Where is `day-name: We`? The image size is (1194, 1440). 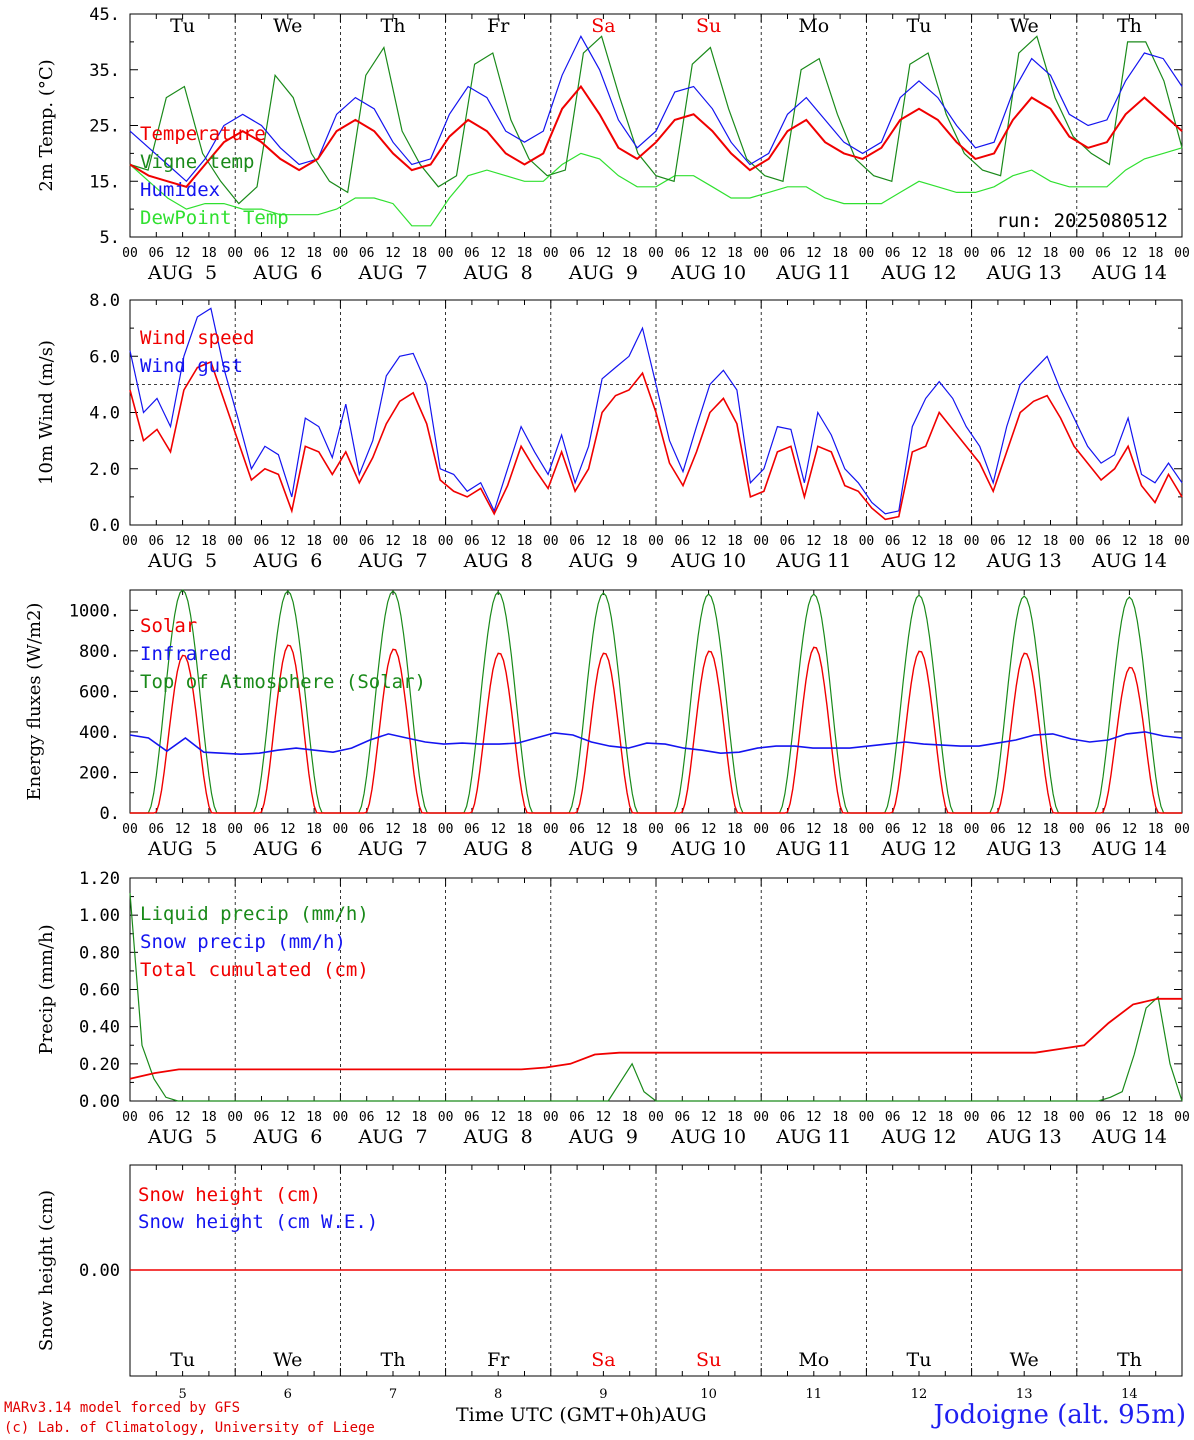 day-name: We is located at coordinates (287, 26).